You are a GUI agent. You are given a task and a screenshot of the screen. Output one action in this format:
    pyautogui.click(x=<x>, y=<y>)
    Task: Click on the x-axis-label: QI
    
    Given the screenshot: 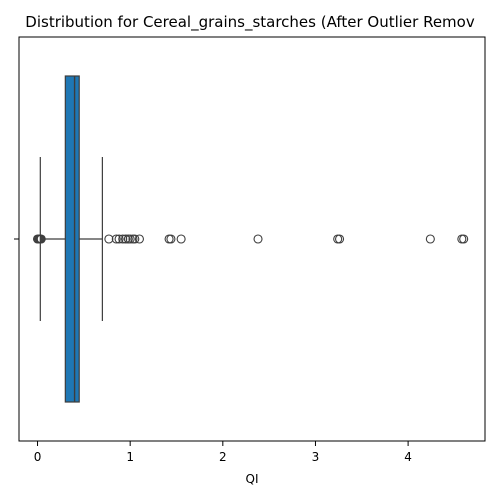 What is the action you would take?
    pyautogui.click(x=252, y=479)
    